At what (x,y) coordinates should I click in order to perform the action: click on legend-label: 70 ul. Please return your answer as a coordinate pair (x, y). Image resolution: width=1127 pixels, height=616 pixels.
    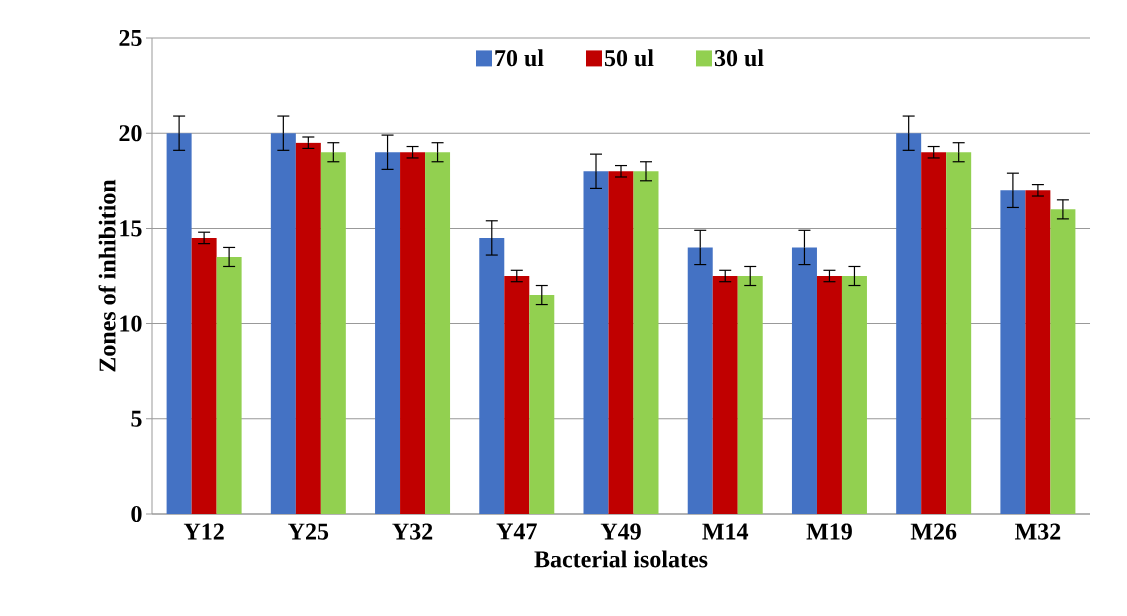
    Looking at the image, I should click on (519, 58).